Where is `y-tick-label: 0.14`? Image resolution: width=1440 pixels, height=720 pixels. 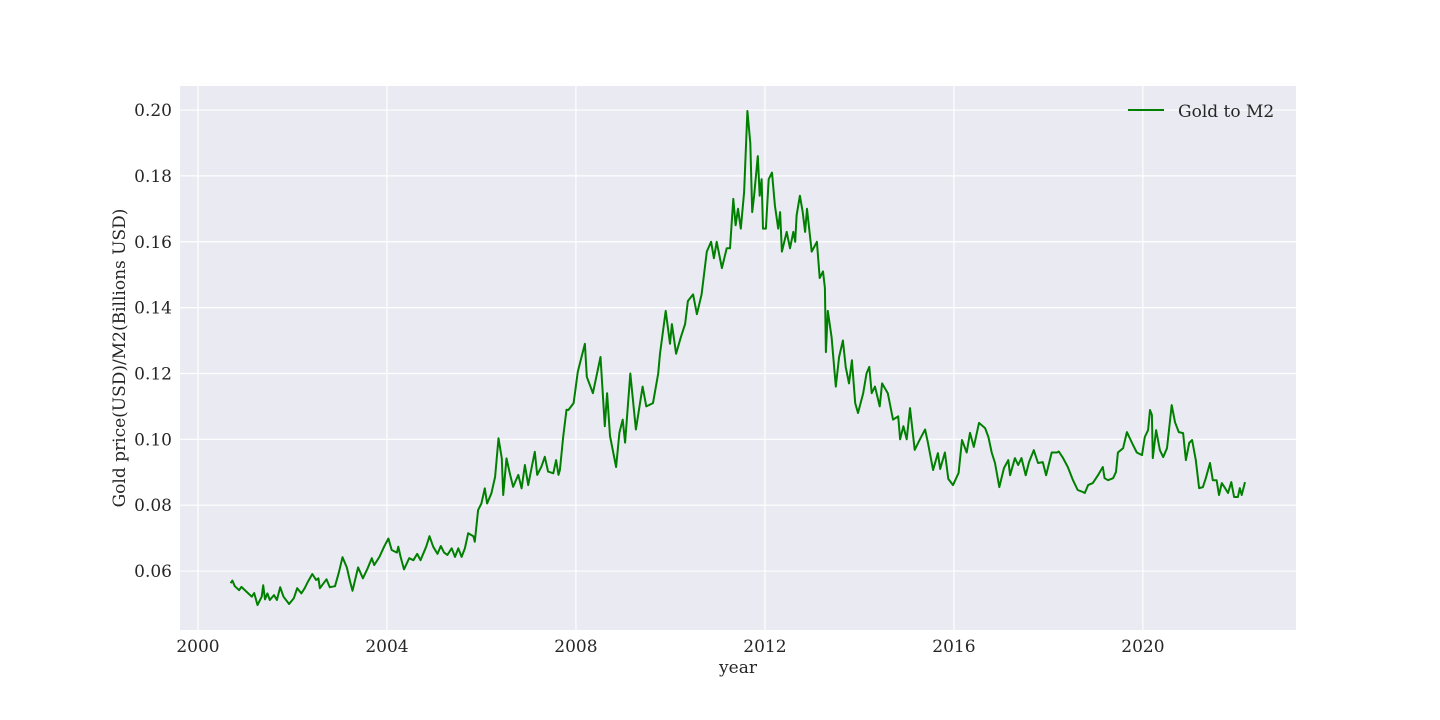
y-tick-label: 0.14 is located at coordinates (153, 309).